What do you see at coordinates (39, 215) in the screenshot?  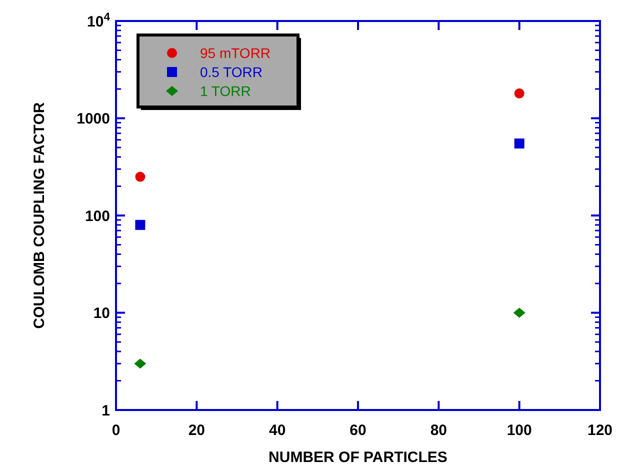 I see `y-axis-title: COULOMB COUPLING FACTOR` at bounding box center [39, 215].